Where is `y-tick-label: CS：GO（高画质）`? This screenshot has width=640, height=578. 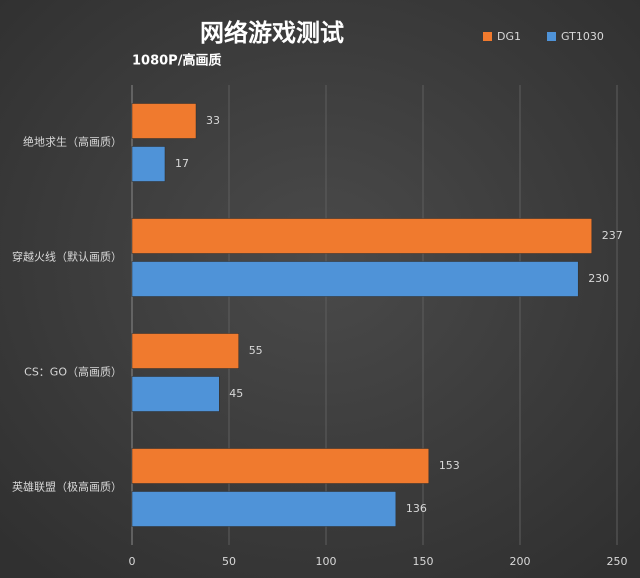
y-tick-label: CS：GO（高画质） is located at coordinates (73, 372).